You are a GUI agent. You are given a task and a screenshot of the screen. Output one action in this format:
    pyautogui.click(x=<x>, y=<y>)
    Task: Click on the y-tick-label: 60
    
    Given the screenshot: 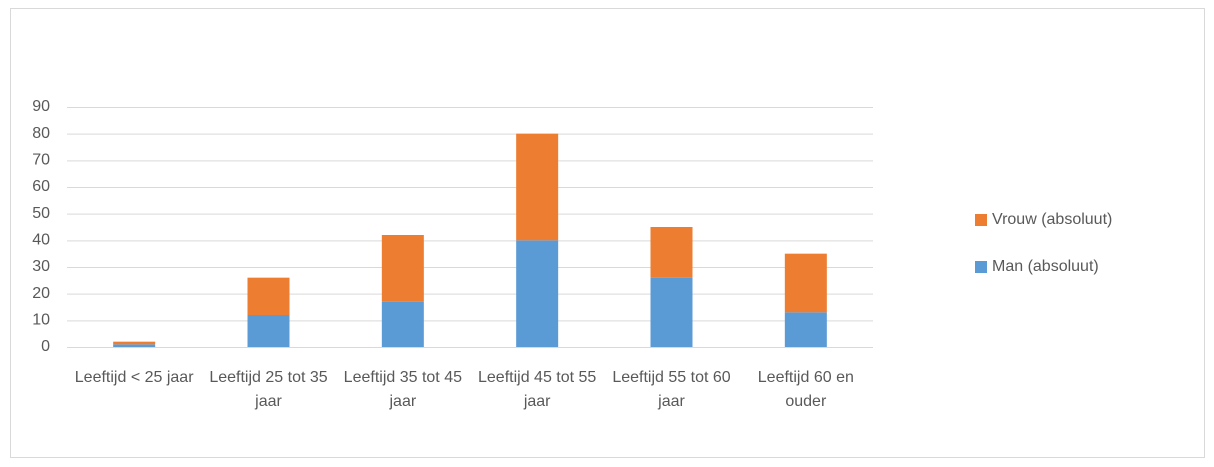 What is the action you would take?
    pyautogui.click(x=41, y=186)
    